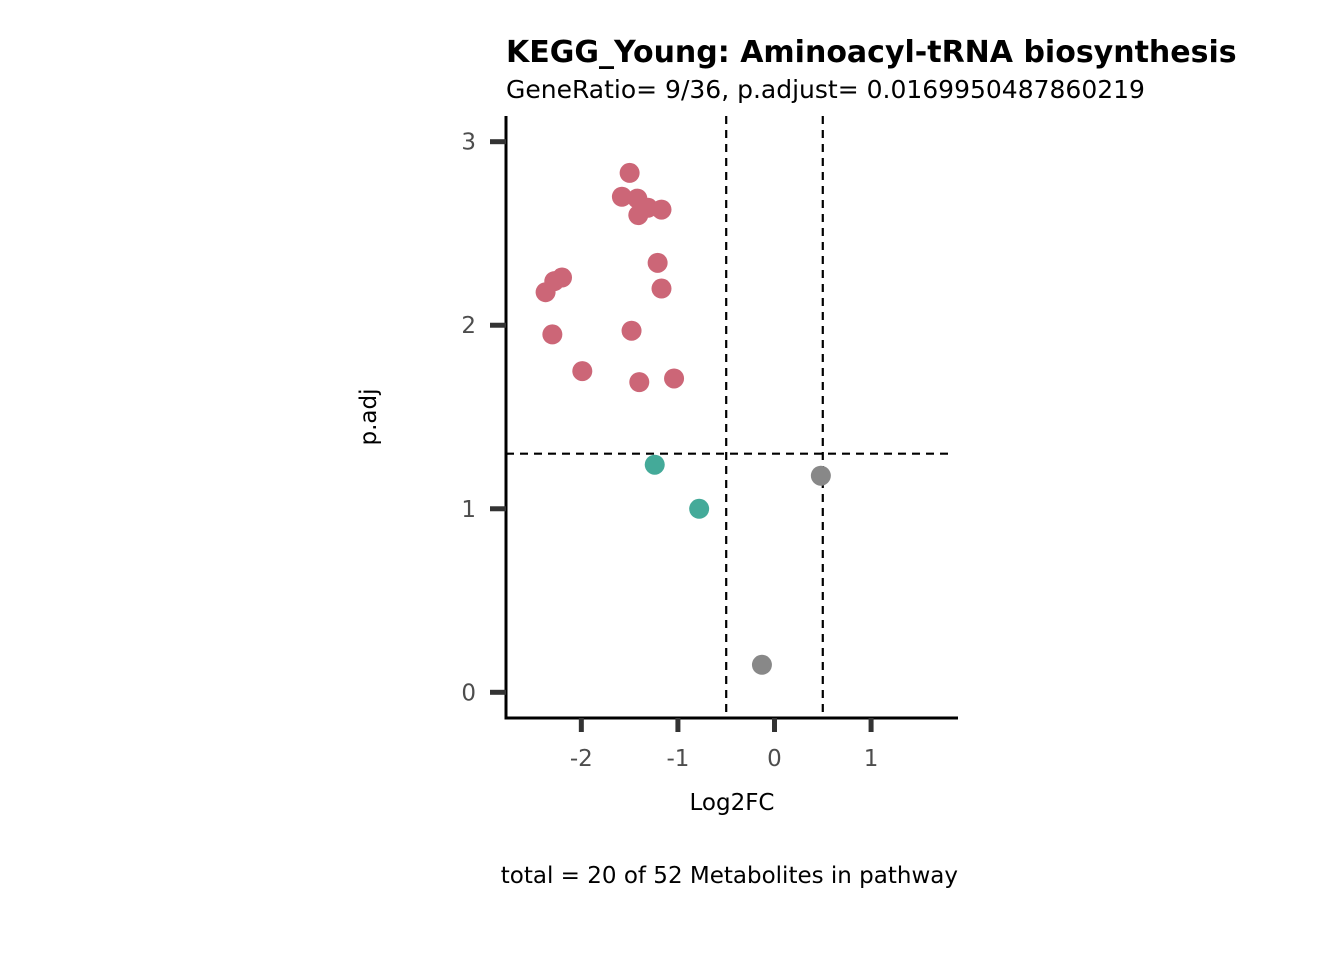  What do you see at coordinates (677, 759) in the screenshot?
I see `x-tick-label: -1` at bounding box center [677, 759].